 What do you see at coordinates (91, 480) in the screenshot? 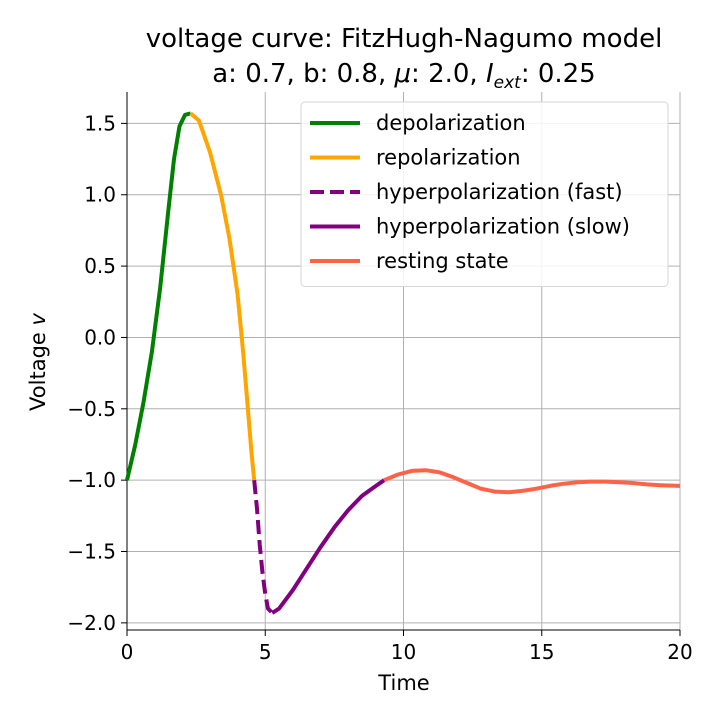
I see `y-tick-label-5: −1.0` at bounding box center [91, 480].